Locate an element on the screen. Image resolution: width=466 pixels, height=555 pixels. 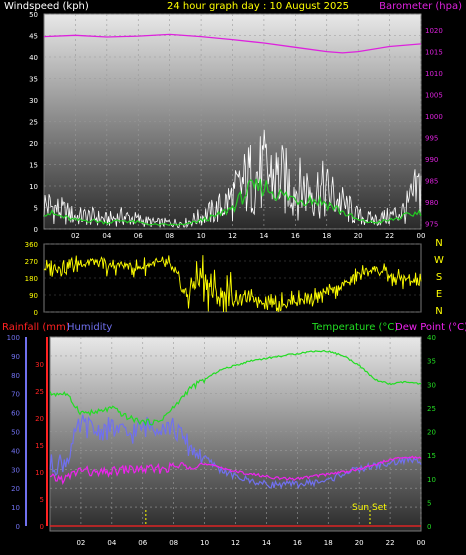
temperature-y-tick: 15 is located at coordinates (431, 456).